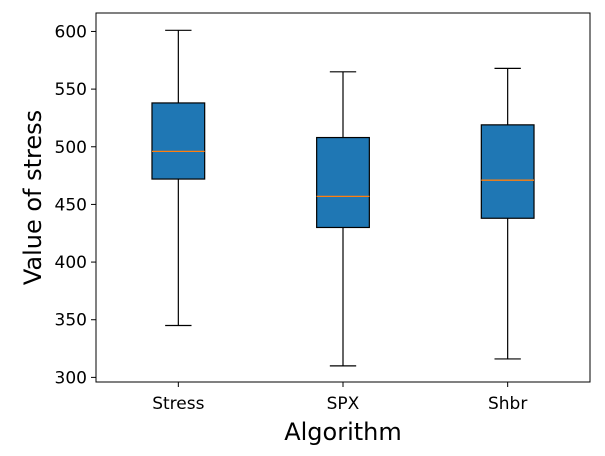 This screenshot has width=605, height=456. What do you see at coordinates (178, 404) in the screenshot?
I see `x-tick-label-stress: Stress` at bounding box center [178, 404].